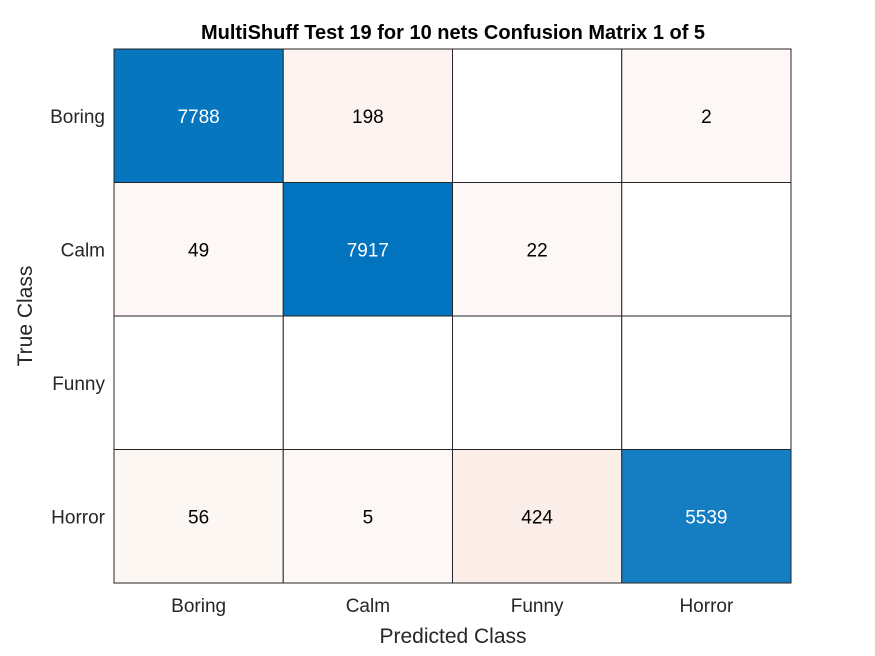 This screenshot has width=875, height=656. I want to click on cell-value-label: 424, so click(537, 517).